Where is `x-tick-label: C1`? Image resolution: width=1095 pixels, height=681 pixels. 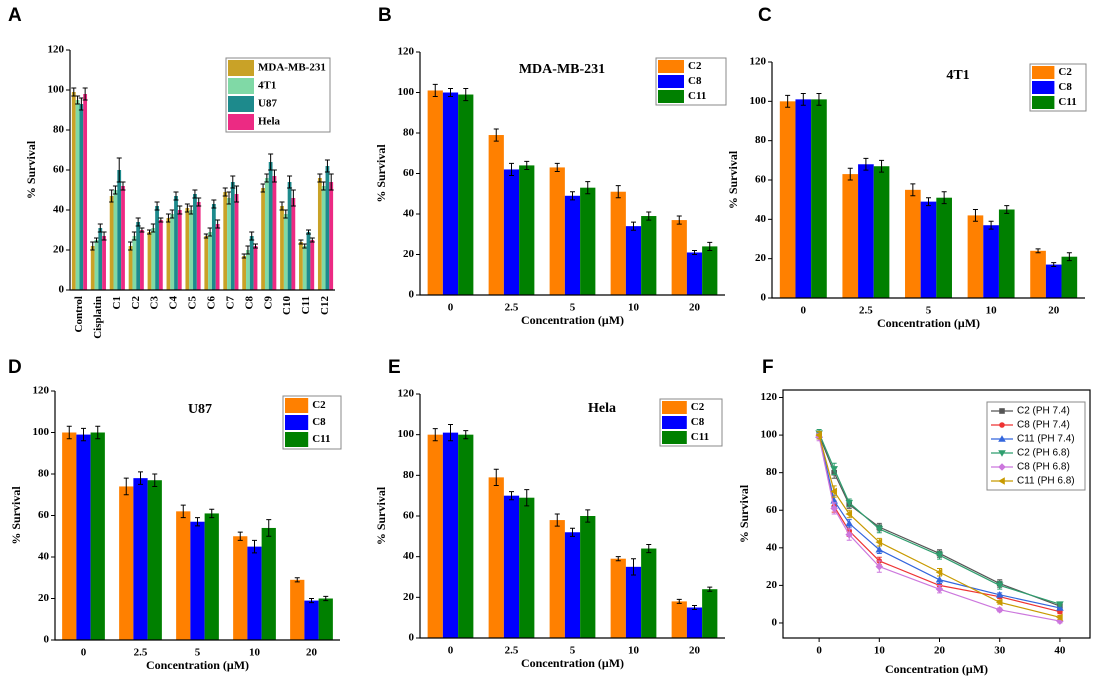
x-tick-label: C1 is located at coordinates (117, 302).